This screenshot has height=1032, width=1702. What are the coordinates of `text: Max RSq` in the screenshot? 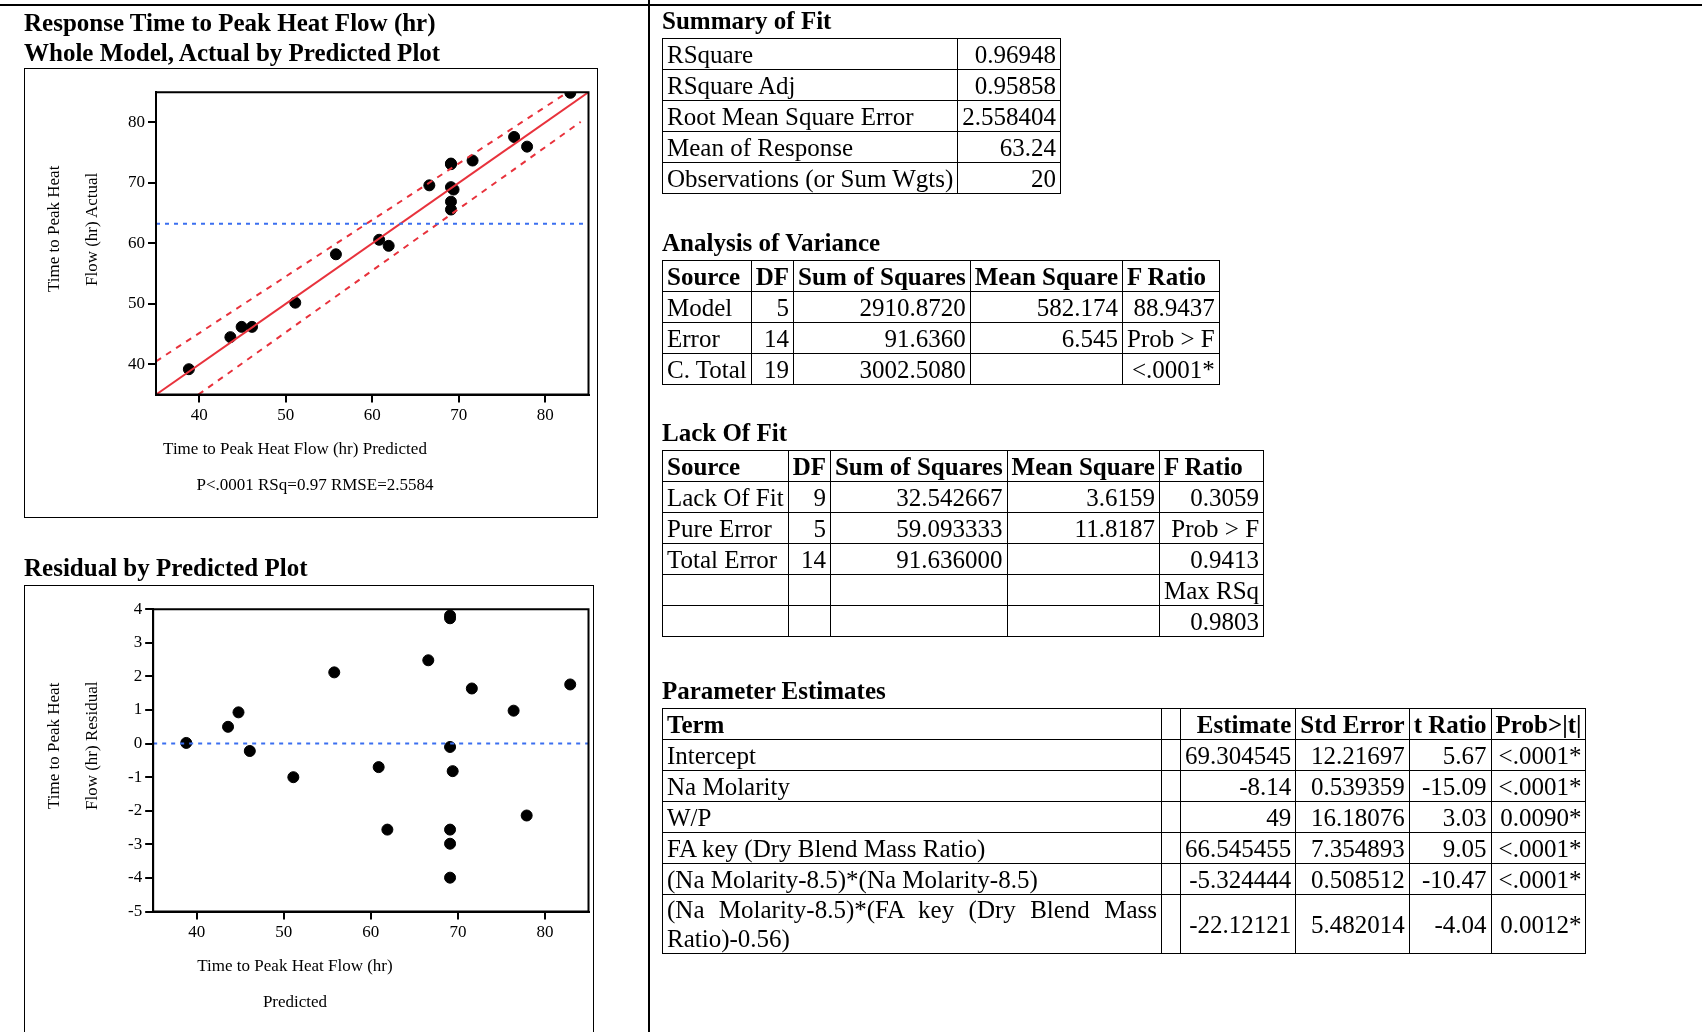 It's located at (1211, 590).